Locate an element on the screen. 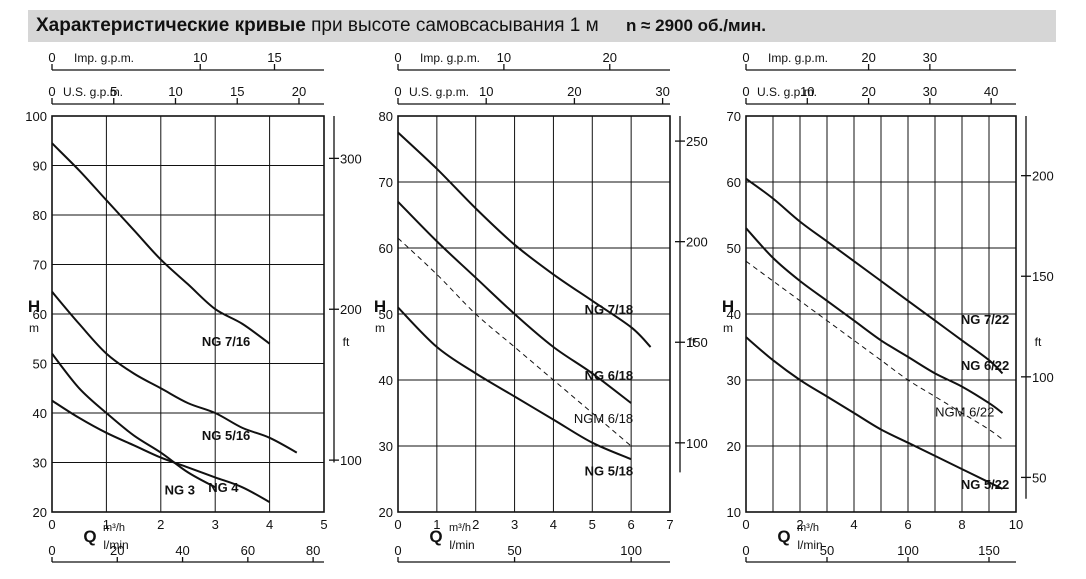 The image size is (1086, 579). x-tick-label: 2 is located at coordinates (475, 524).